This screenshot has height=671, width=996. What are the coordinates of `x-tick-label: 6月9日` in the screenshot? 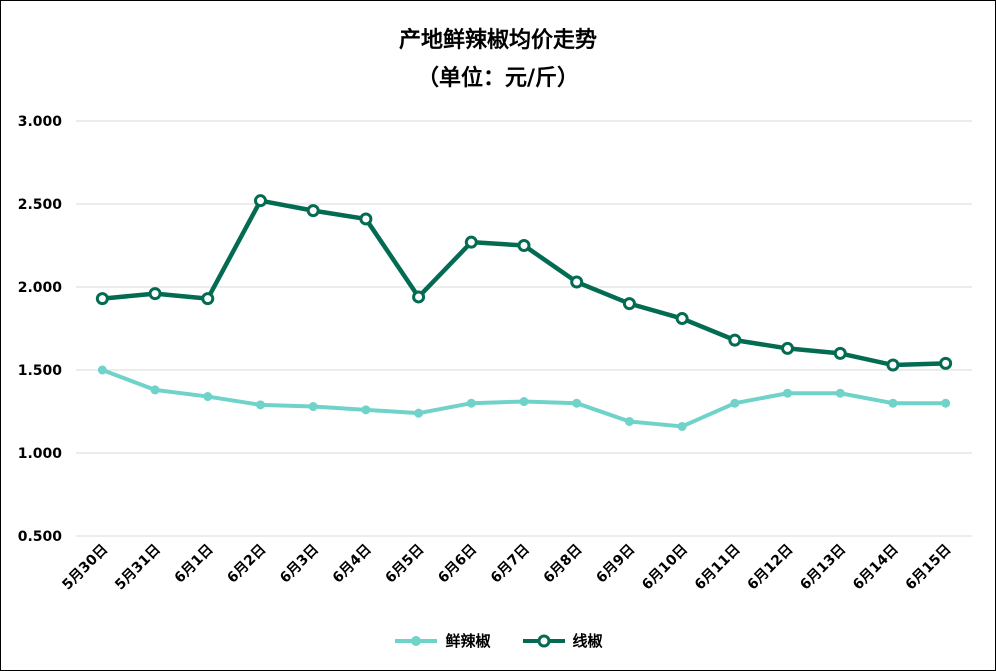 It's located at (615, 564).